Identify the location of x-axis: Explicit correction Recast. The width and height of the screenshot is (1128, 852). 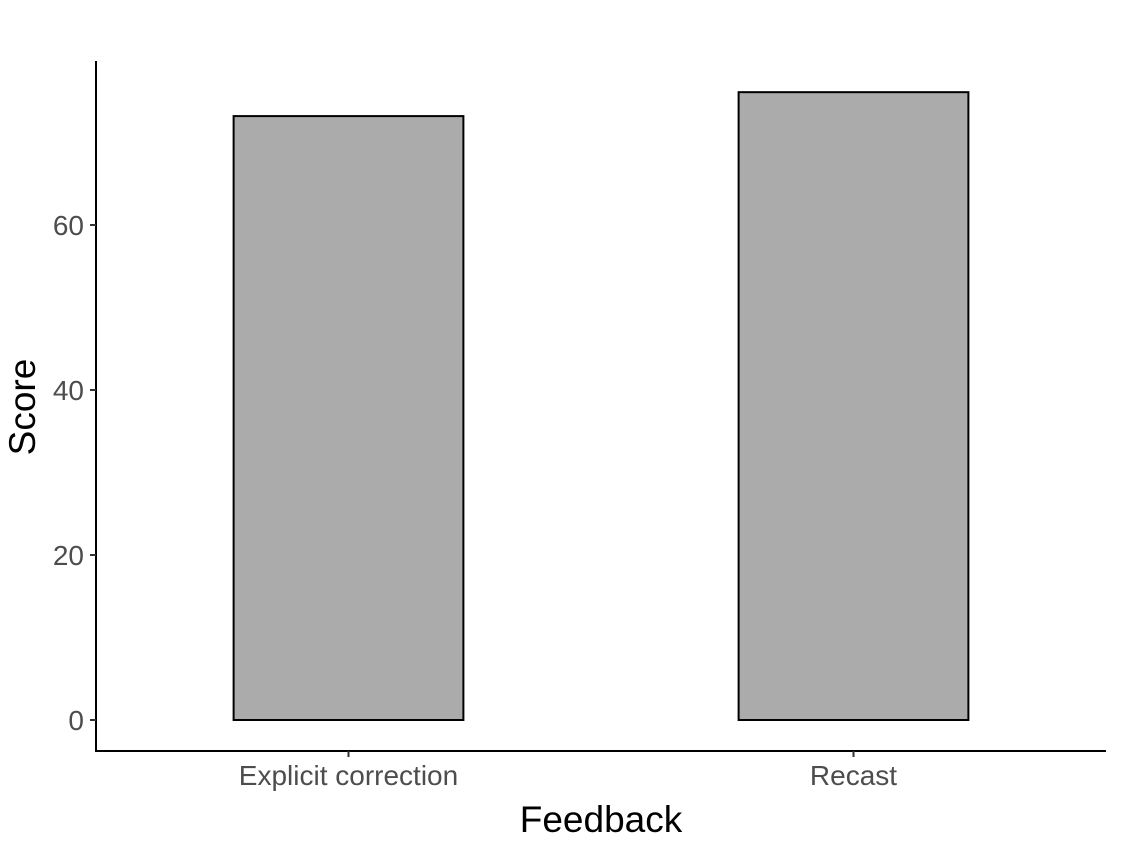
(600, 770).